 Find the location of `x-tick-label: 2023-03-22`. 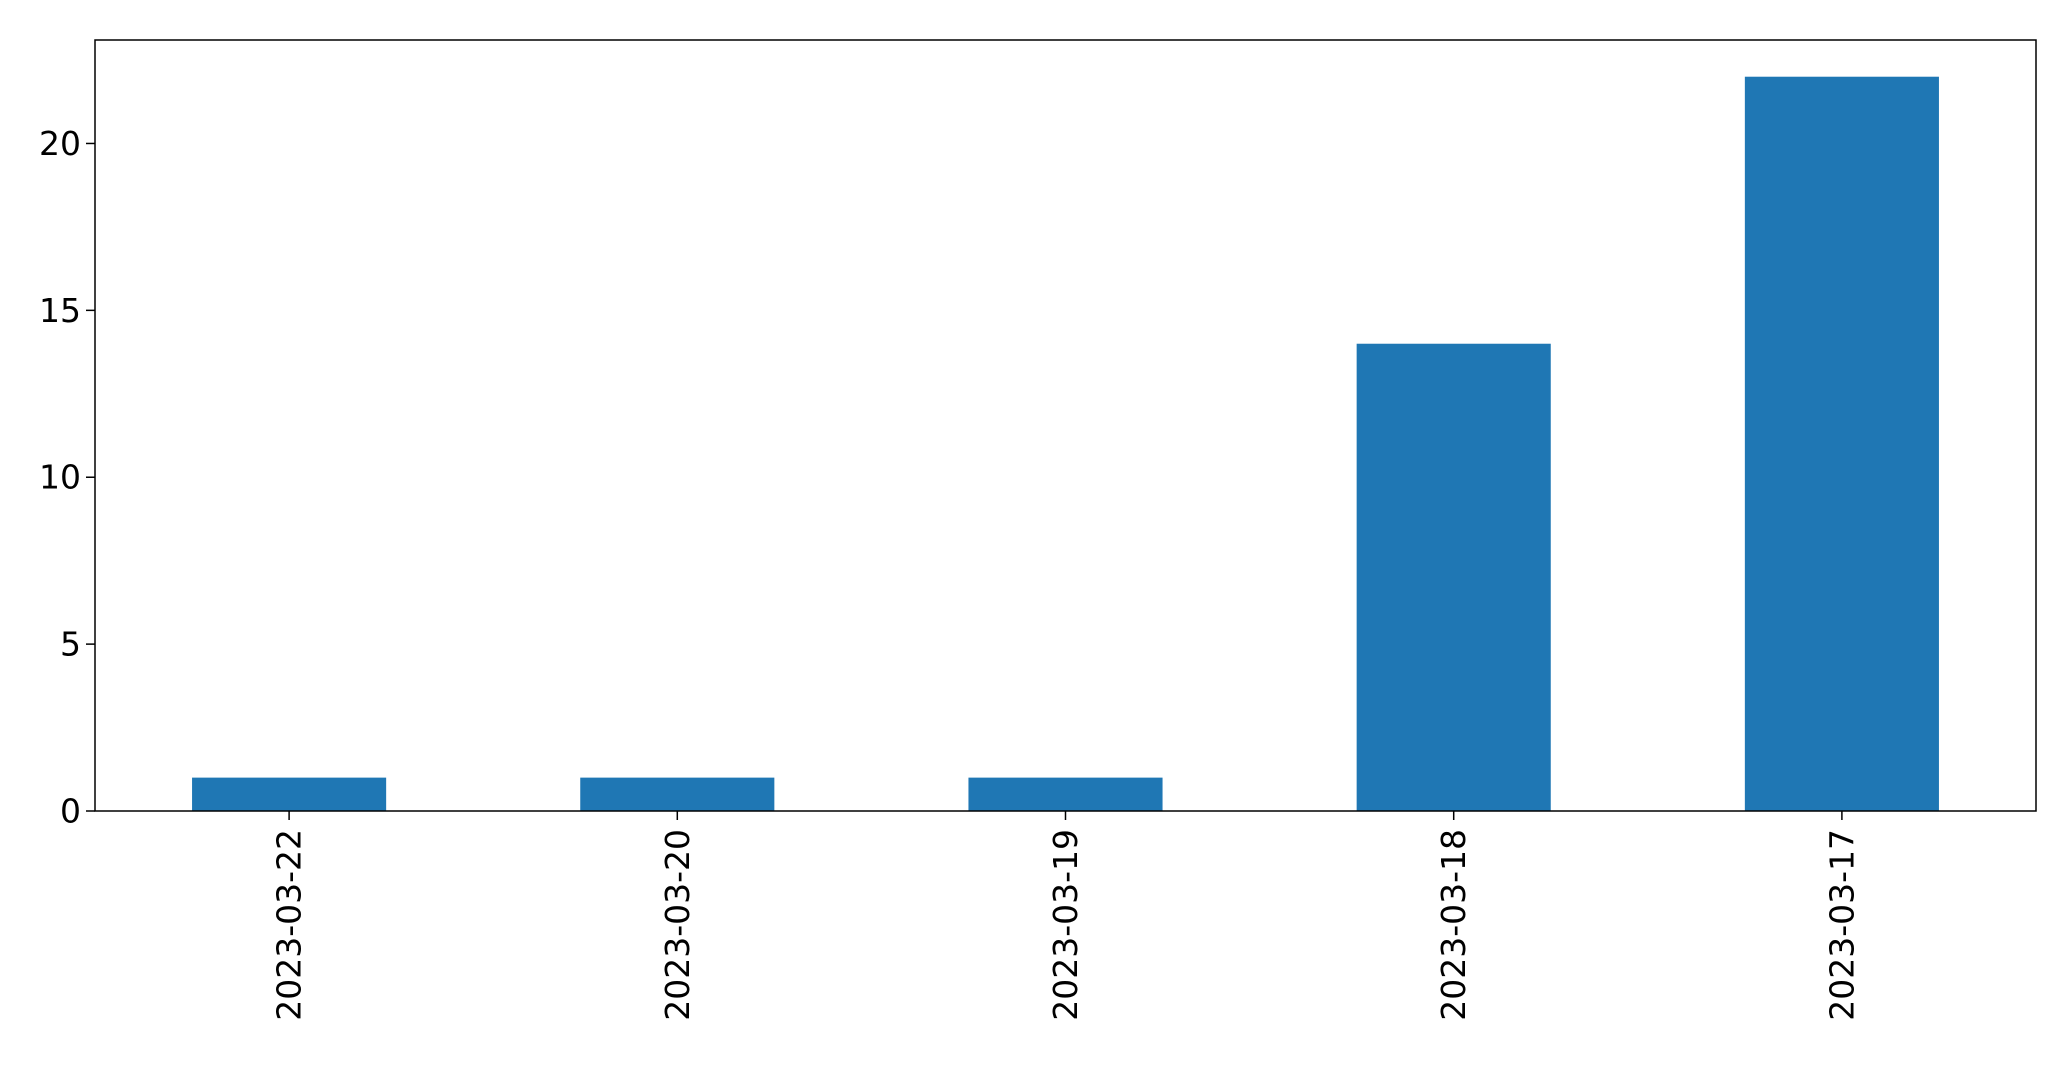

x-tick-label: 2023-03-22 is located at coordinates (289, 925).